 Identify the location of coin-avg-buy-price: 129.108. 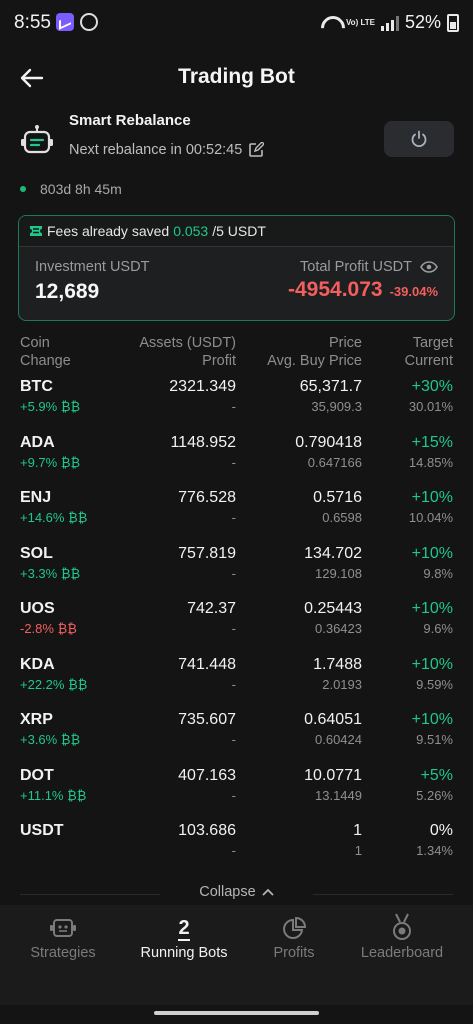
(338, 573).